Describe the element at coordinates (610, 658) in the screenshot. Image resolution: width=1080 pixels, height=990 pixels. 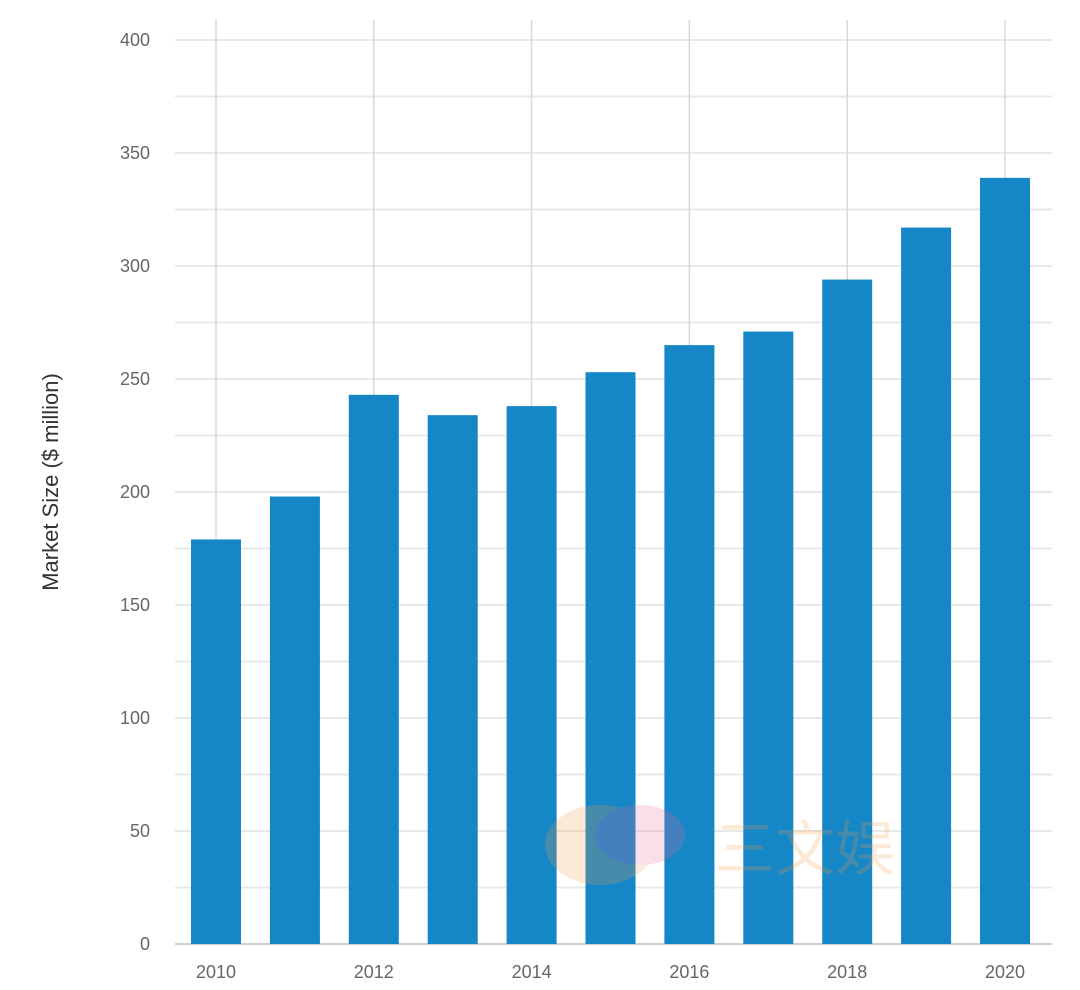
I see `bar-2015` at that location.